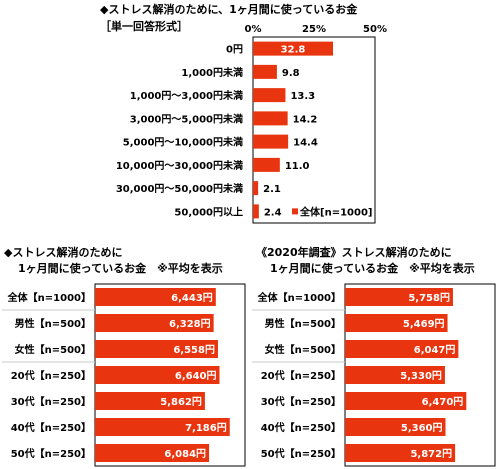 This screenshot has height=469, width=500. I want to click on right-chart-title: 《2020年調査》ストレス解消のために, so click(354, 252).